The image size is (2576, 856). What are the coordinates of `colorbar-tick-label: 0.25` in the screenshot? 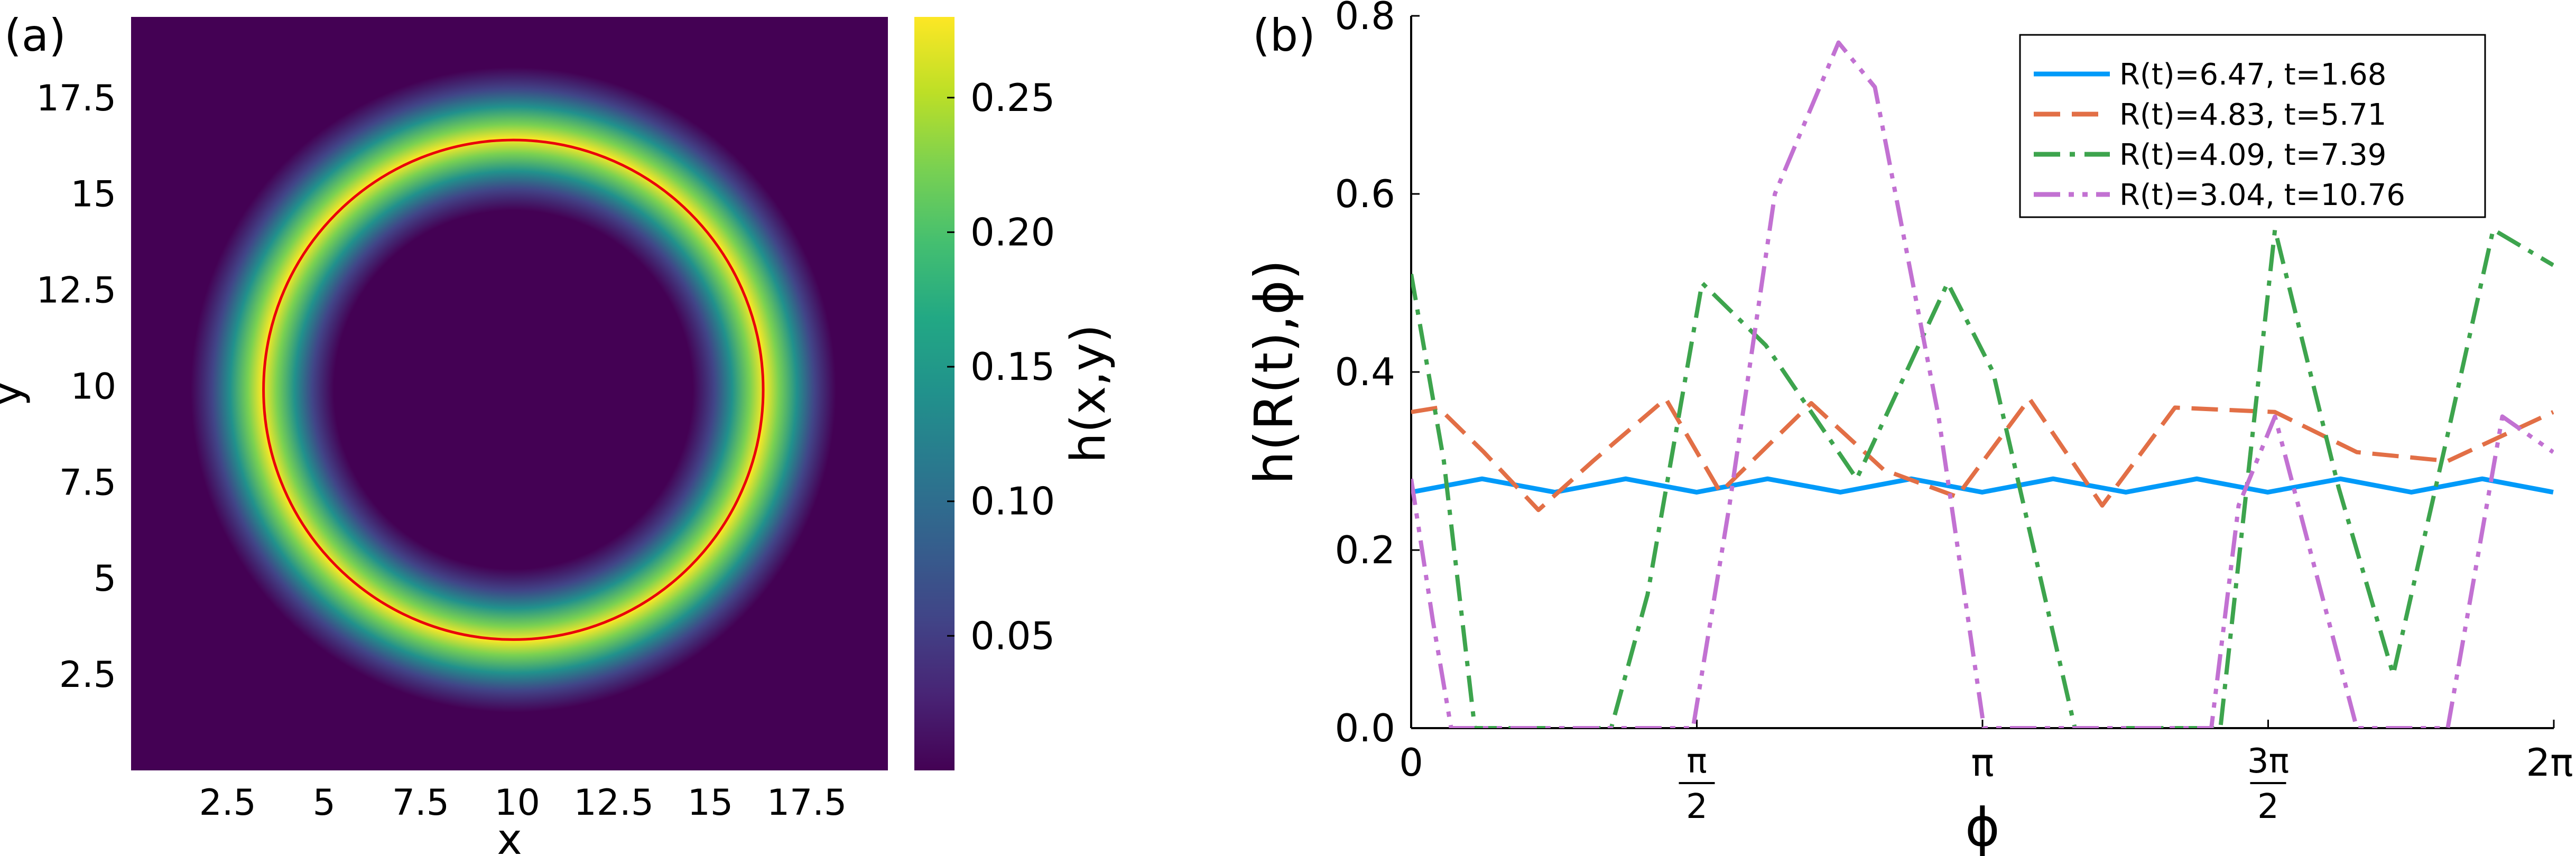 It's located at (1012, 98).